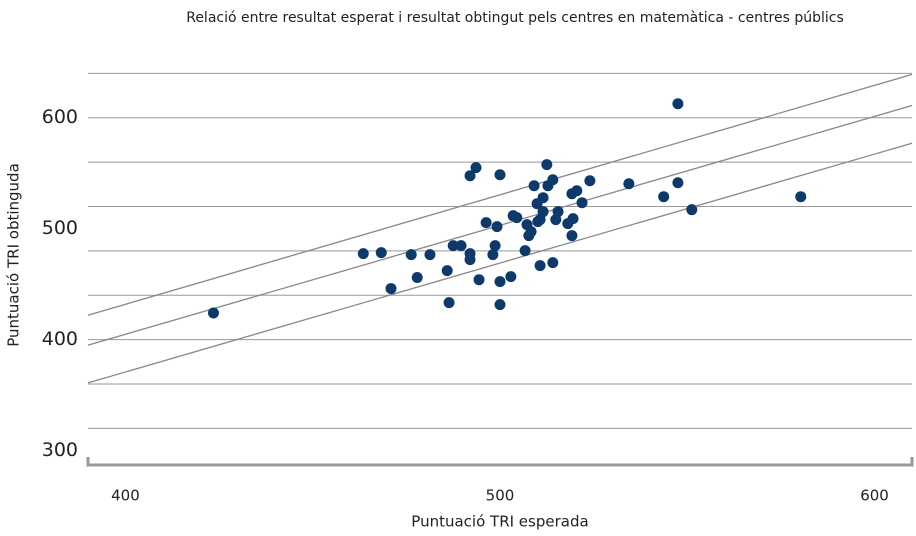 The height and width of the screenshot is (536, 916). I want to click on x-axis, so click(500, 462).